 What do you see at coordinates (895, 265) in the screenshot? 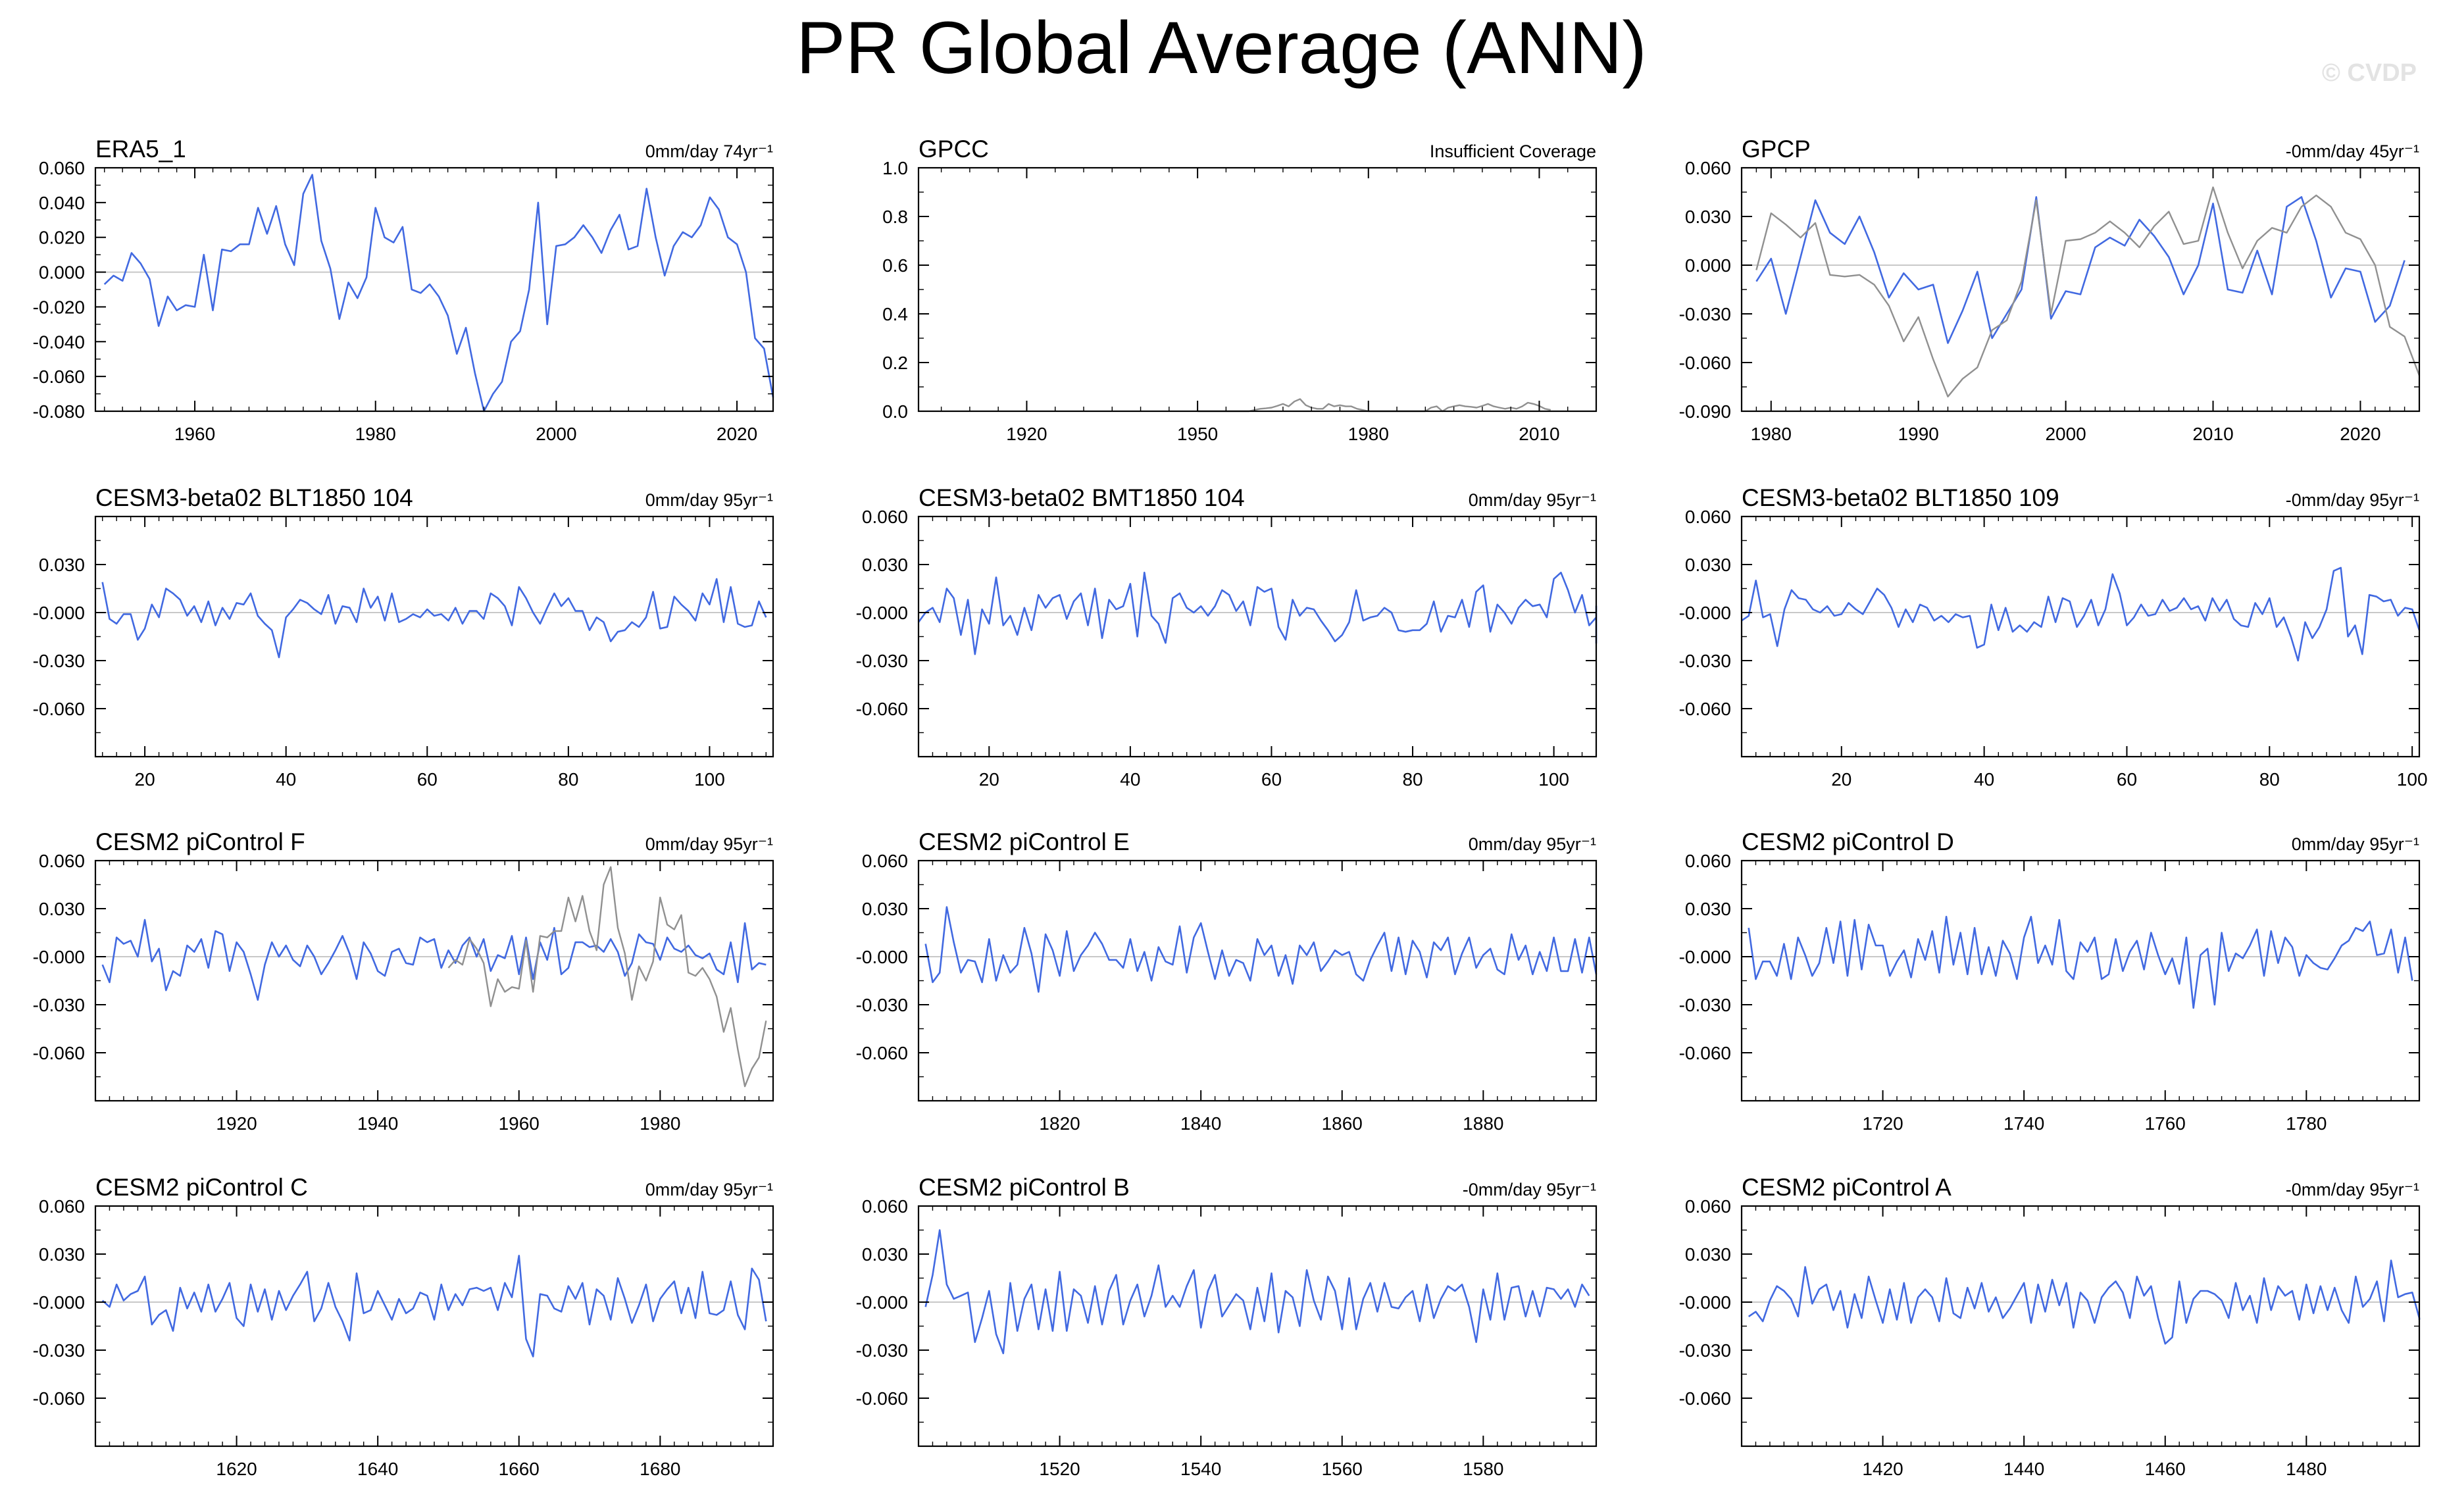
I see `y-tick-label: 0.6` at bounding box center [895, 265].